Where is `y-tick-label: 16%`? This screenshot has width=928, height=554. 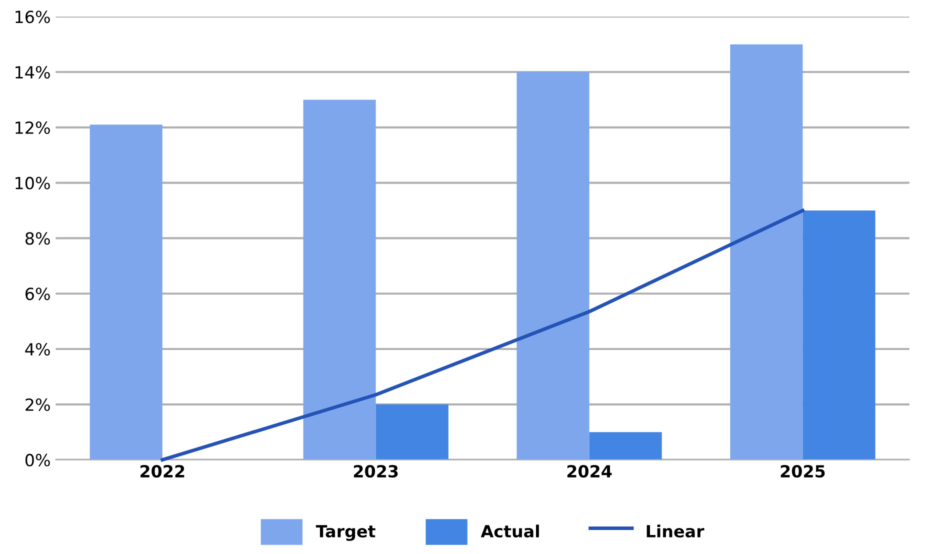
y-tick-label: 16% is located at coordinates (33, 17).